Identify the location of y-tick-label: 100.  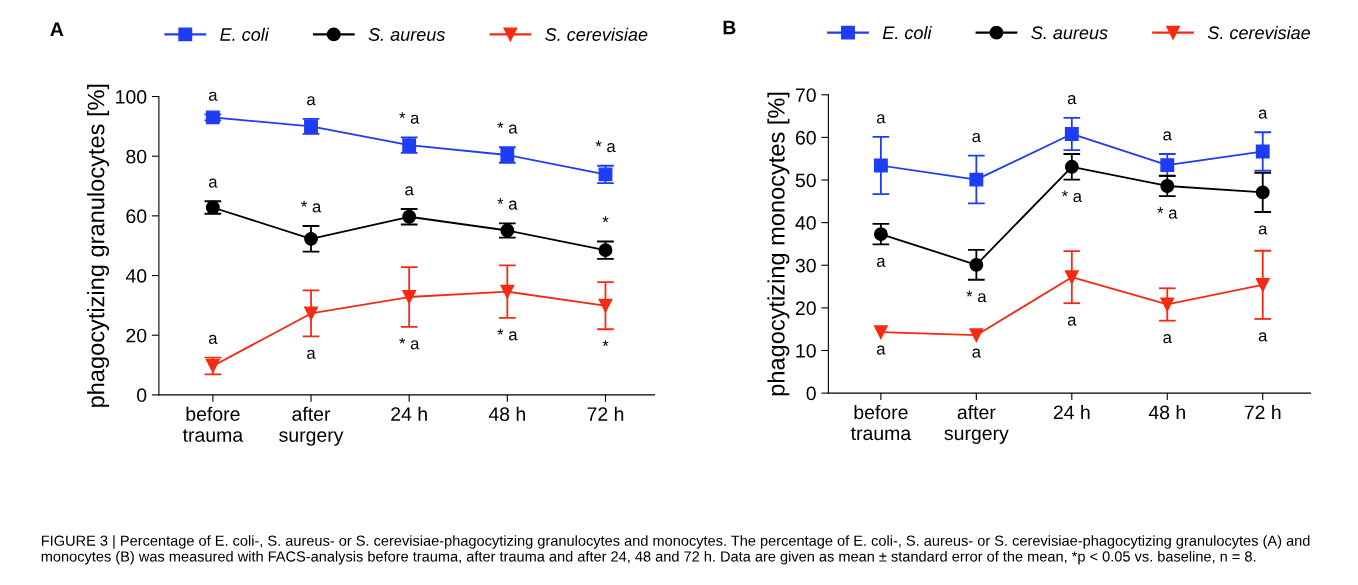
(131, 96).